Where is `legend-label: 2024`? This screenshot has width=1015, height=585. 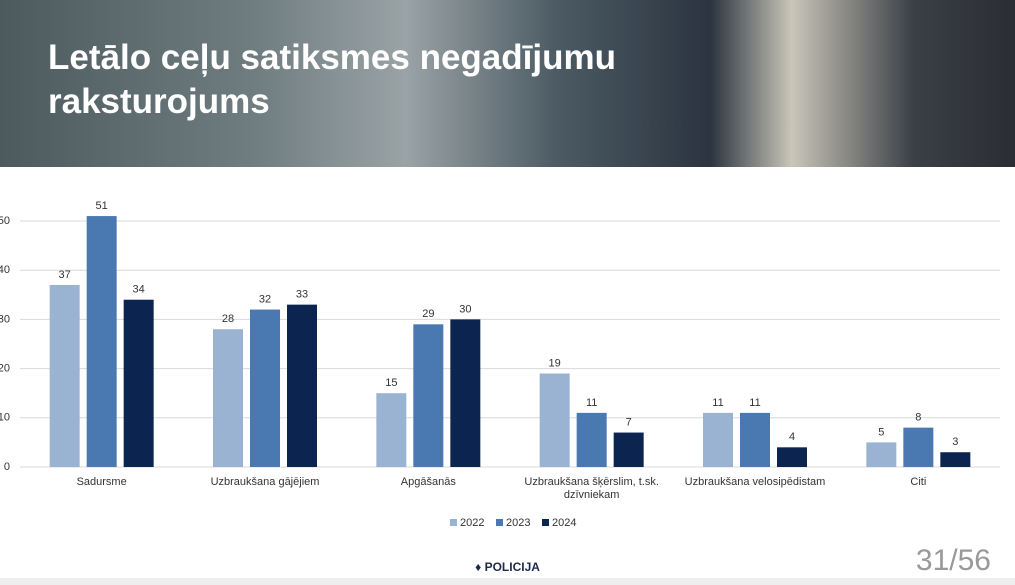 legend-label: 2024 is located at coordinates (564, 523).